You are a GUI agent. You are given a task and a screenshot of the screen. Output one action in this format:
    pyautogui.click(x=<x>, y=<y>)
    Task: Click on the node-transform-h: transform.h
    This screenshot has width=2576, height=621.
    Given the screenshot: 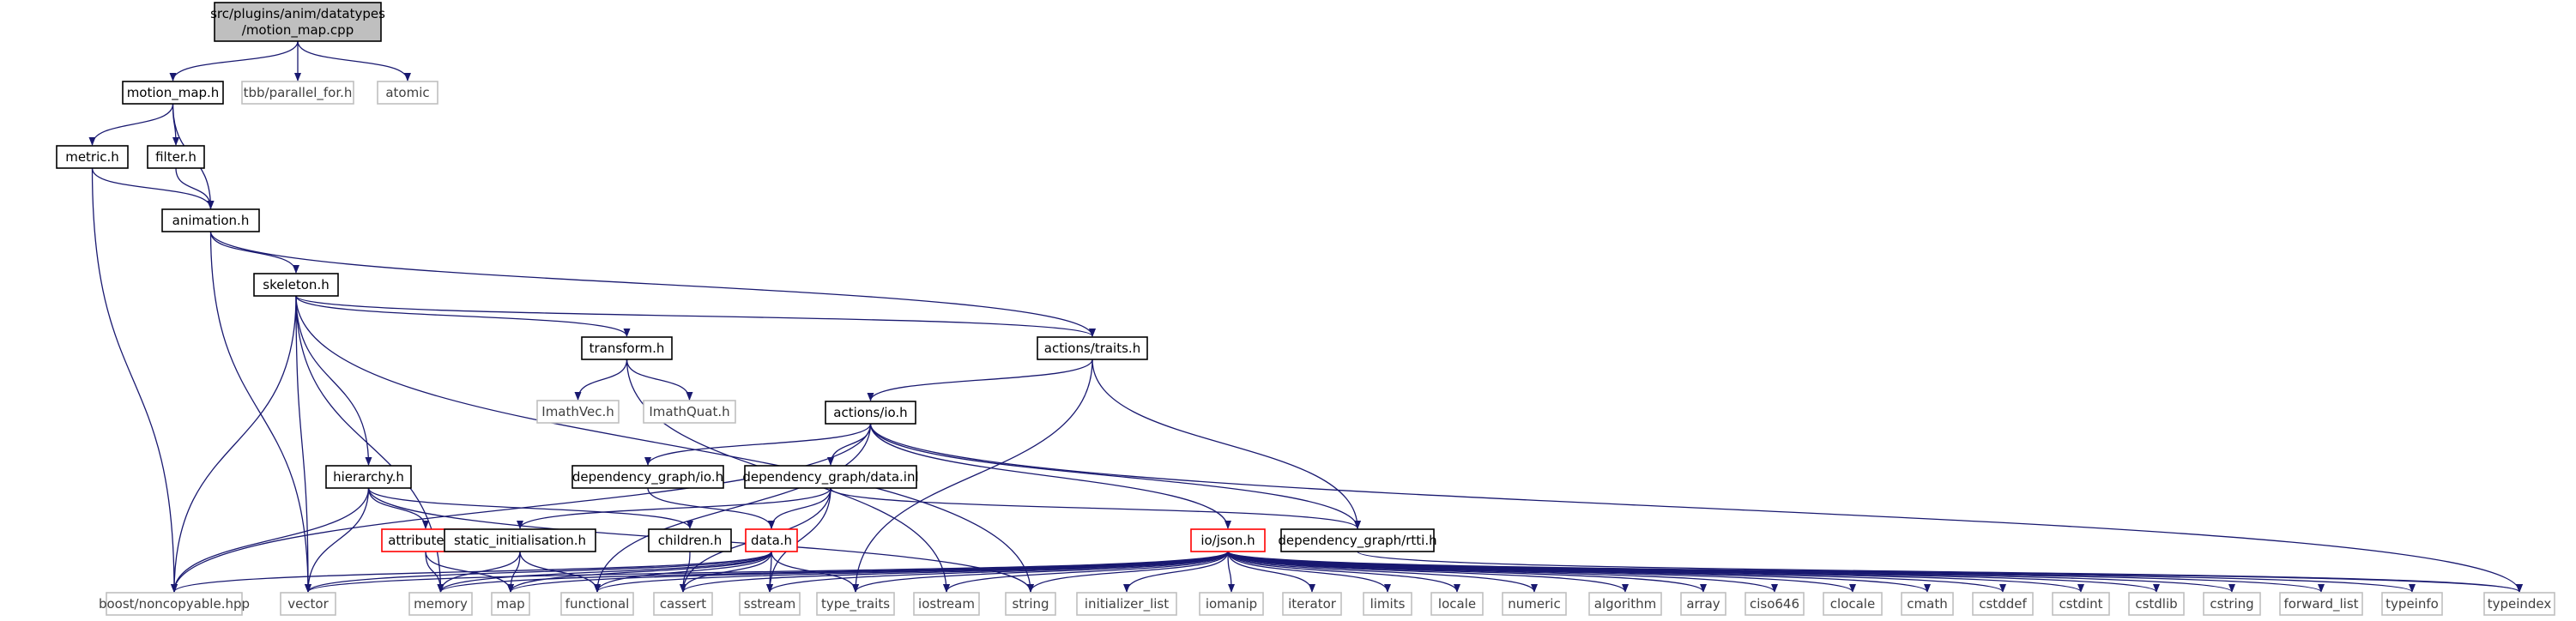 What is the action you would take?
    pyautogui.click(x=627, y=348)
    